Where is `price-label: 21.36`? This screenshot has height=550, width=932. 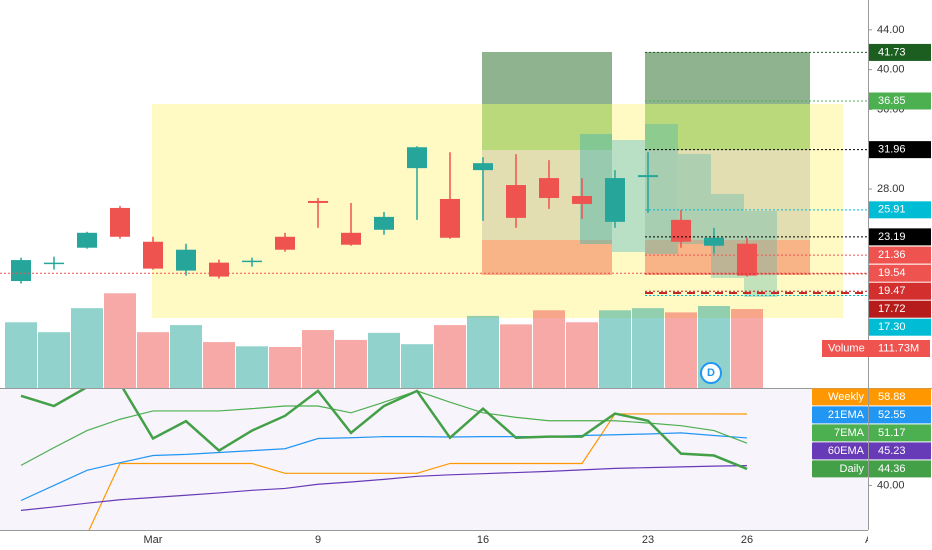
price-label: 21.36 is located at coordinates (892, 255).